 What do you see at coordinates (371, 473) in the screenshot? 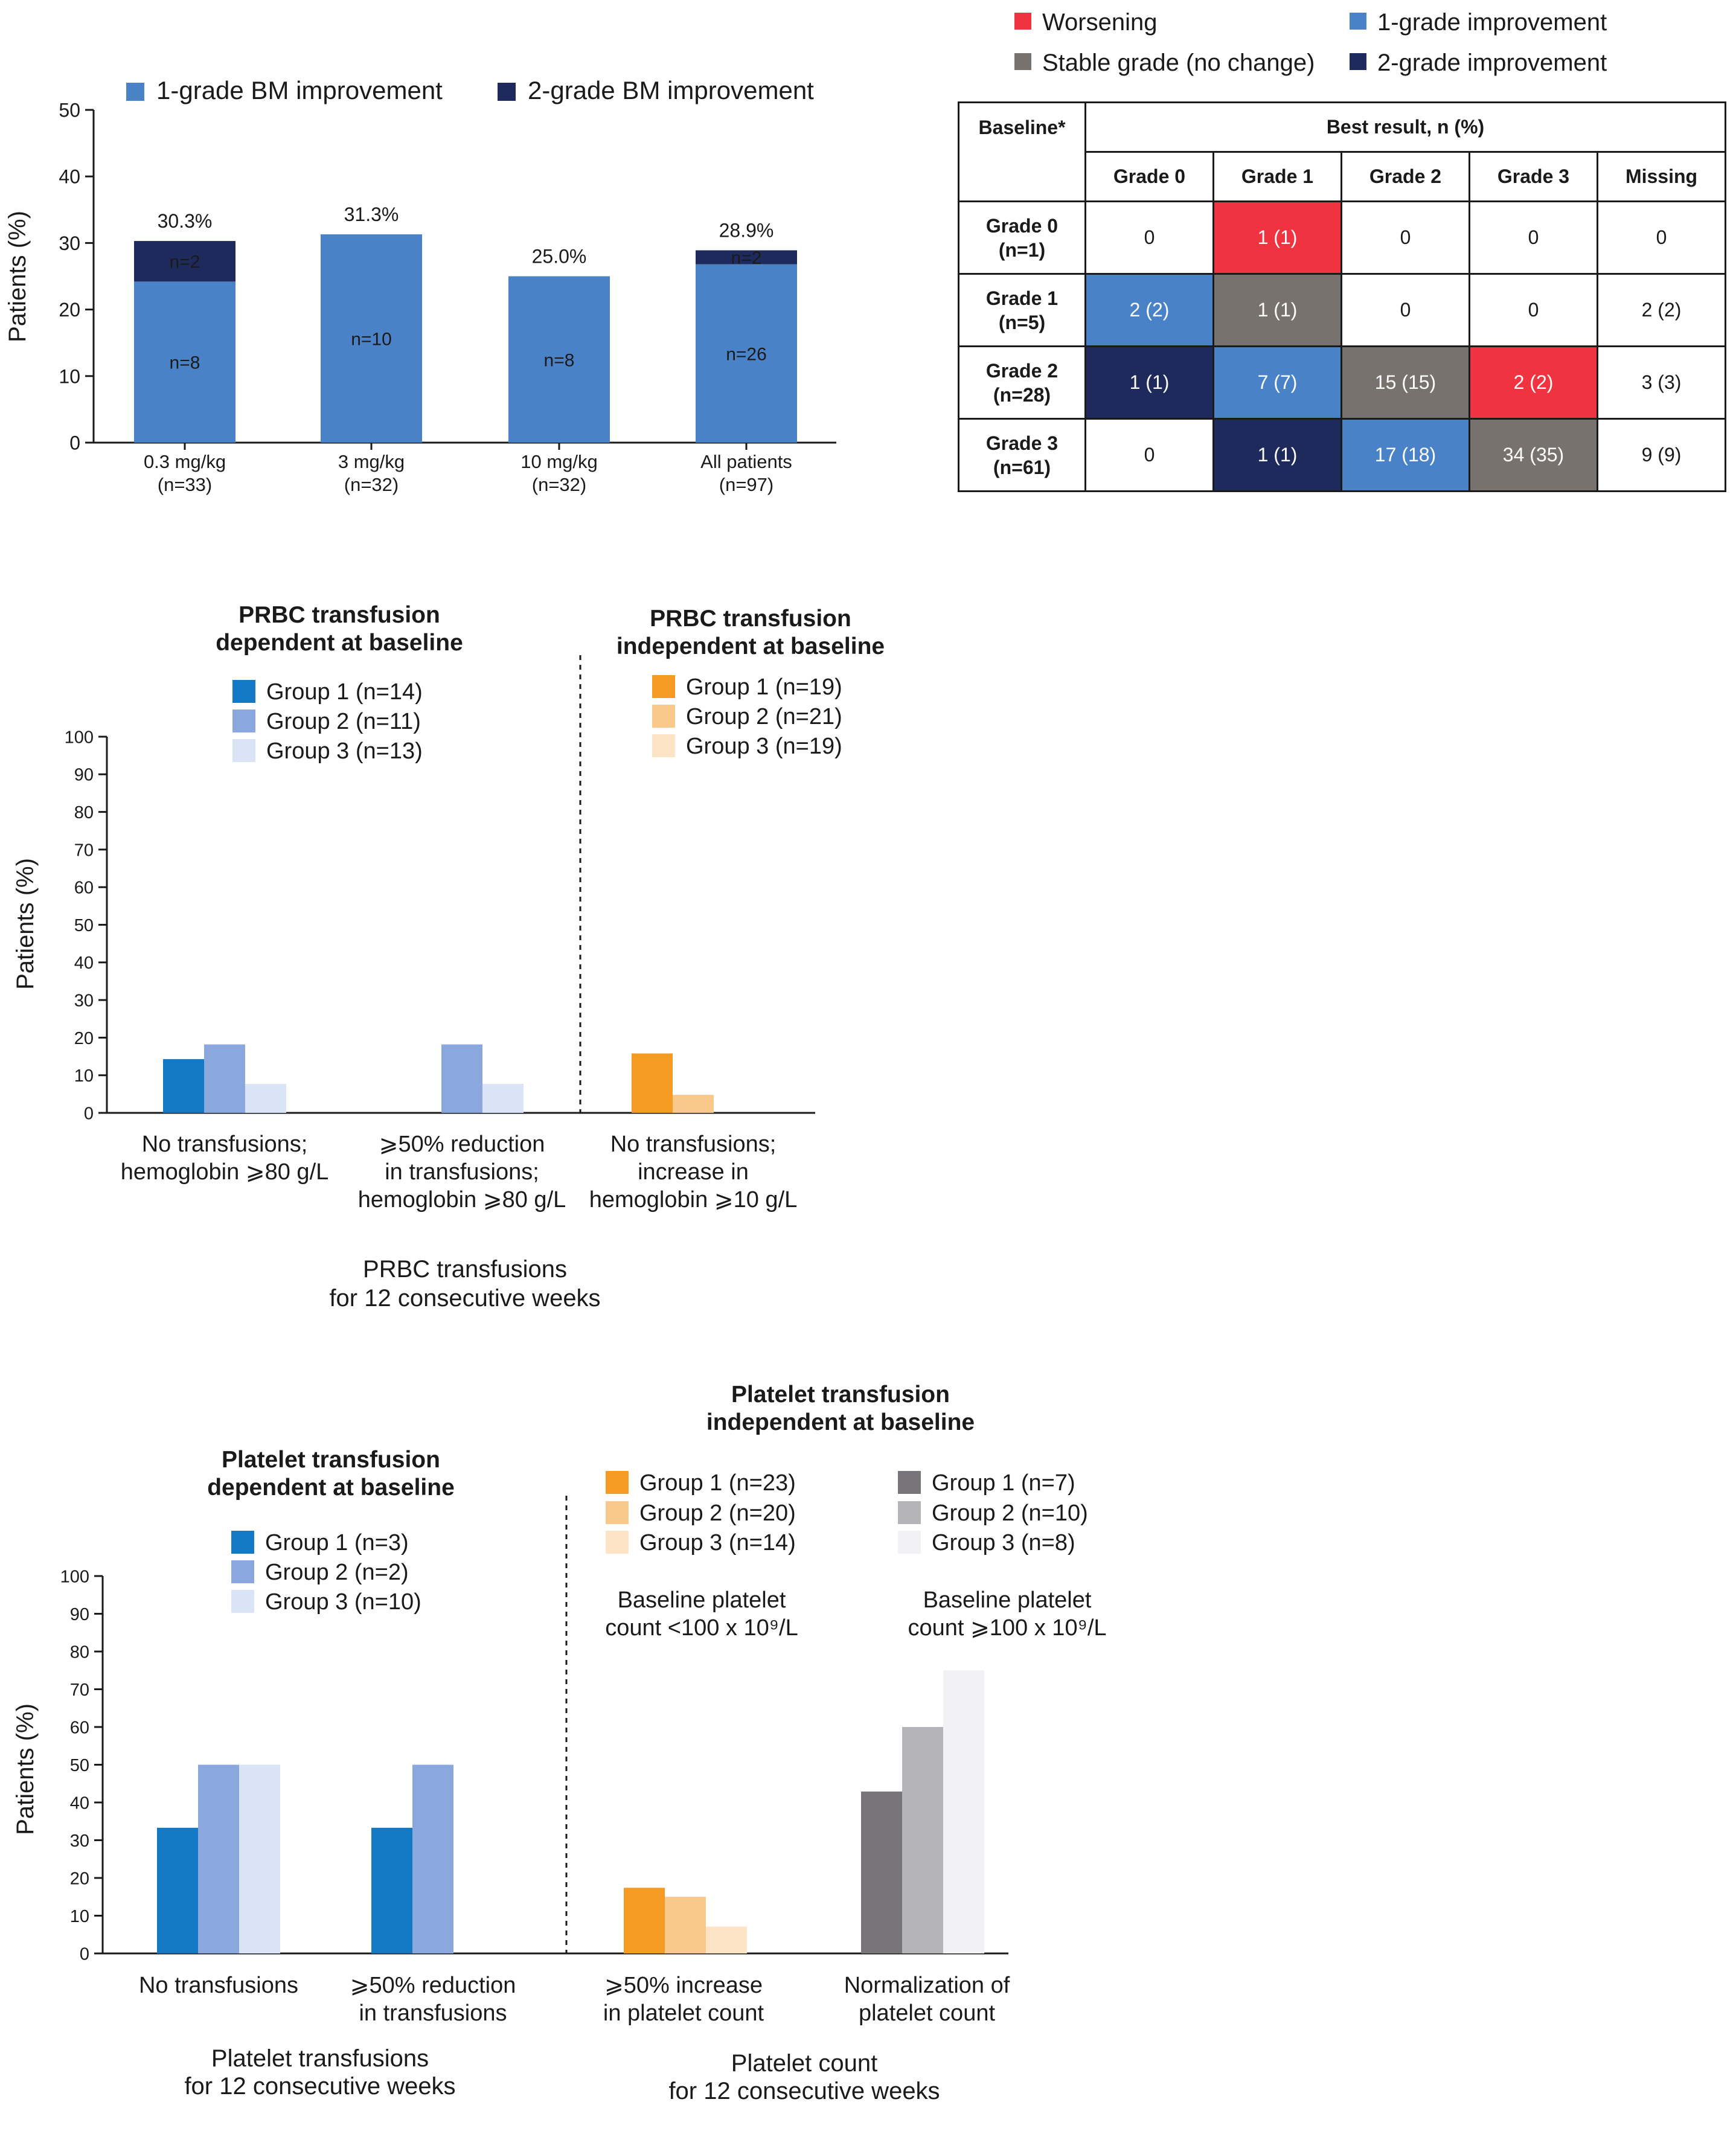
I see `x-tick-label: 3 mg/kg (n=32)` at bounding box center [371, 473].